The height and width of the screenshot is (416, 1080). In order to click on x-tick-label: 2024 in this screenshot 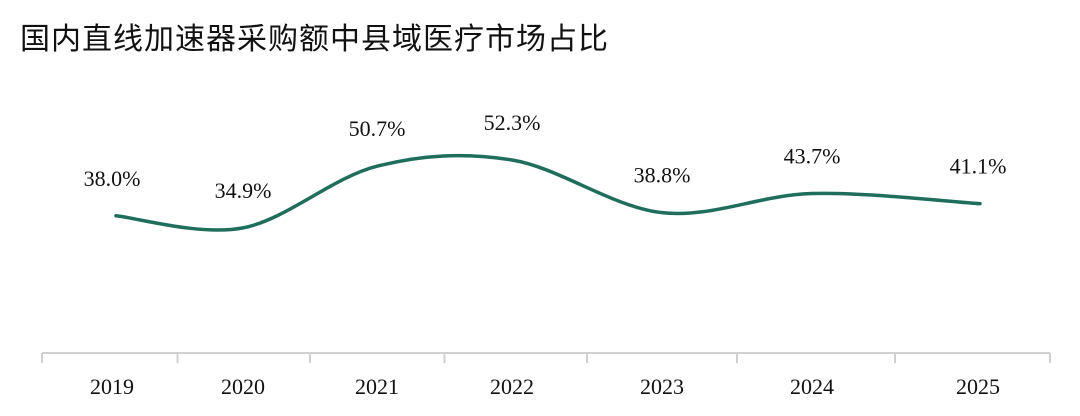, I will do `click(812, 386)`.